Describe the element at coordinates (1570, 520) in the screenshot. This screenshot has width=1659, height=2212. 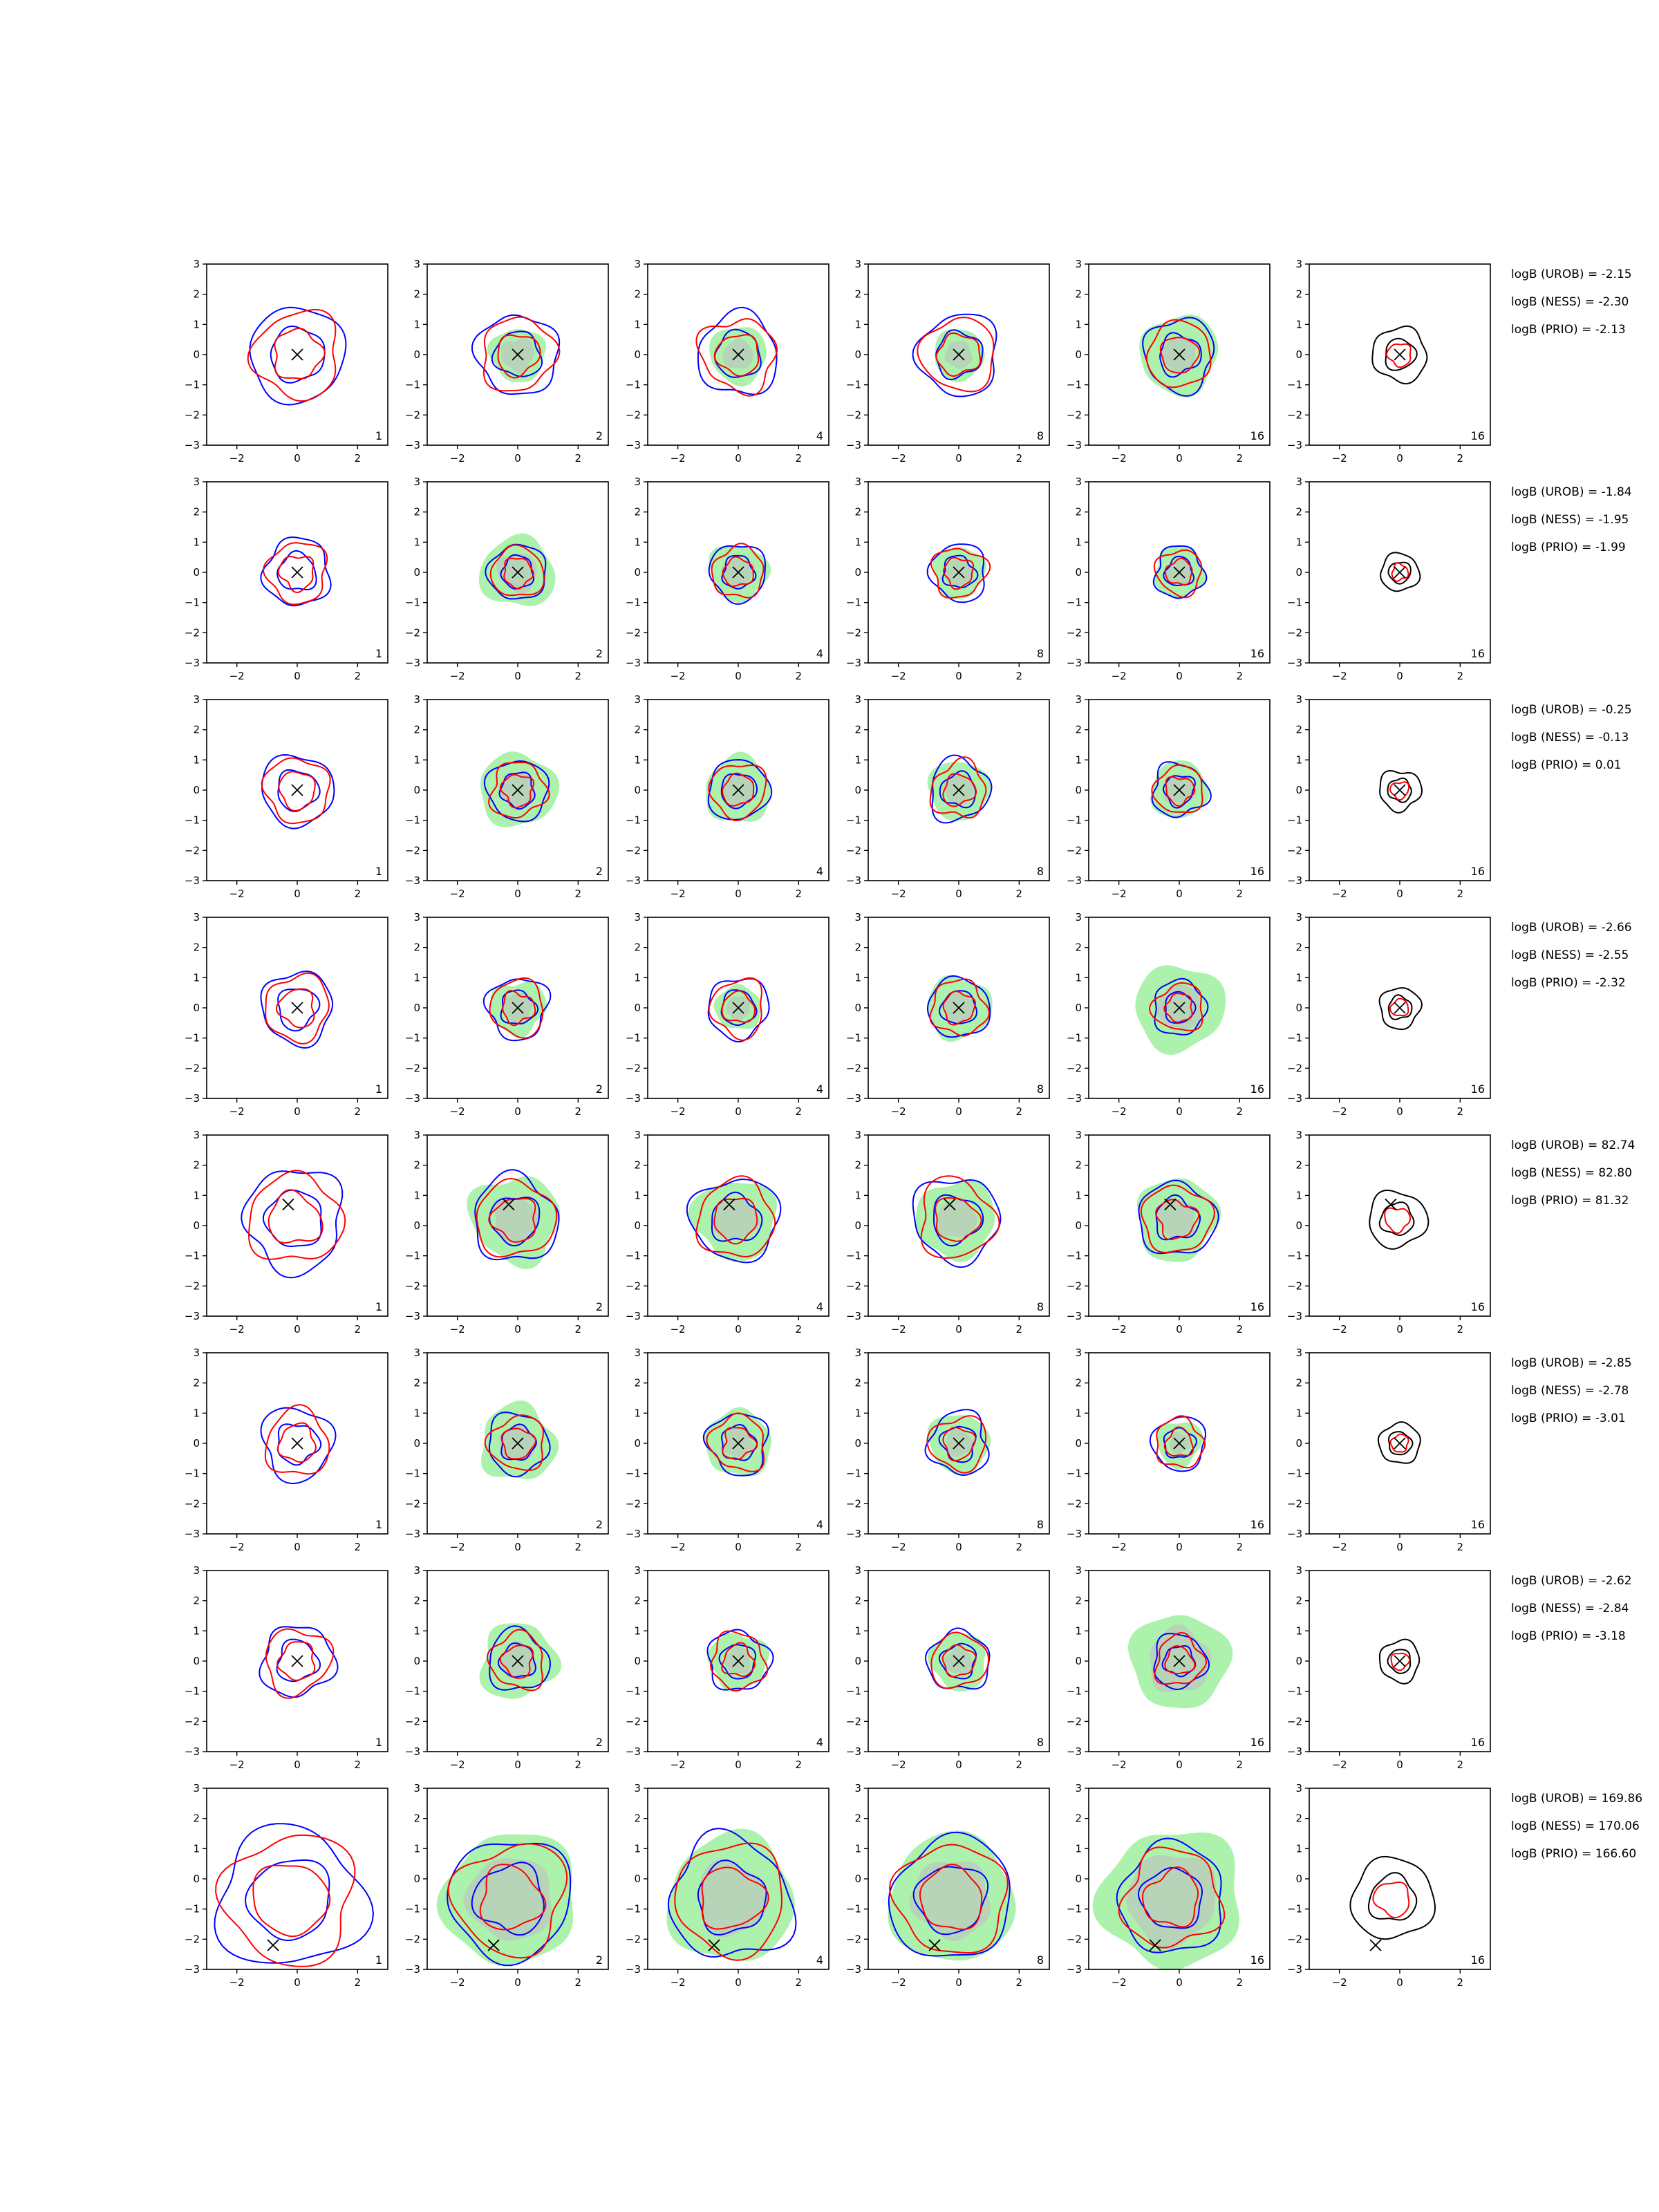
I see `logB-annotation: logB (NESS) = -1.95` at that location.